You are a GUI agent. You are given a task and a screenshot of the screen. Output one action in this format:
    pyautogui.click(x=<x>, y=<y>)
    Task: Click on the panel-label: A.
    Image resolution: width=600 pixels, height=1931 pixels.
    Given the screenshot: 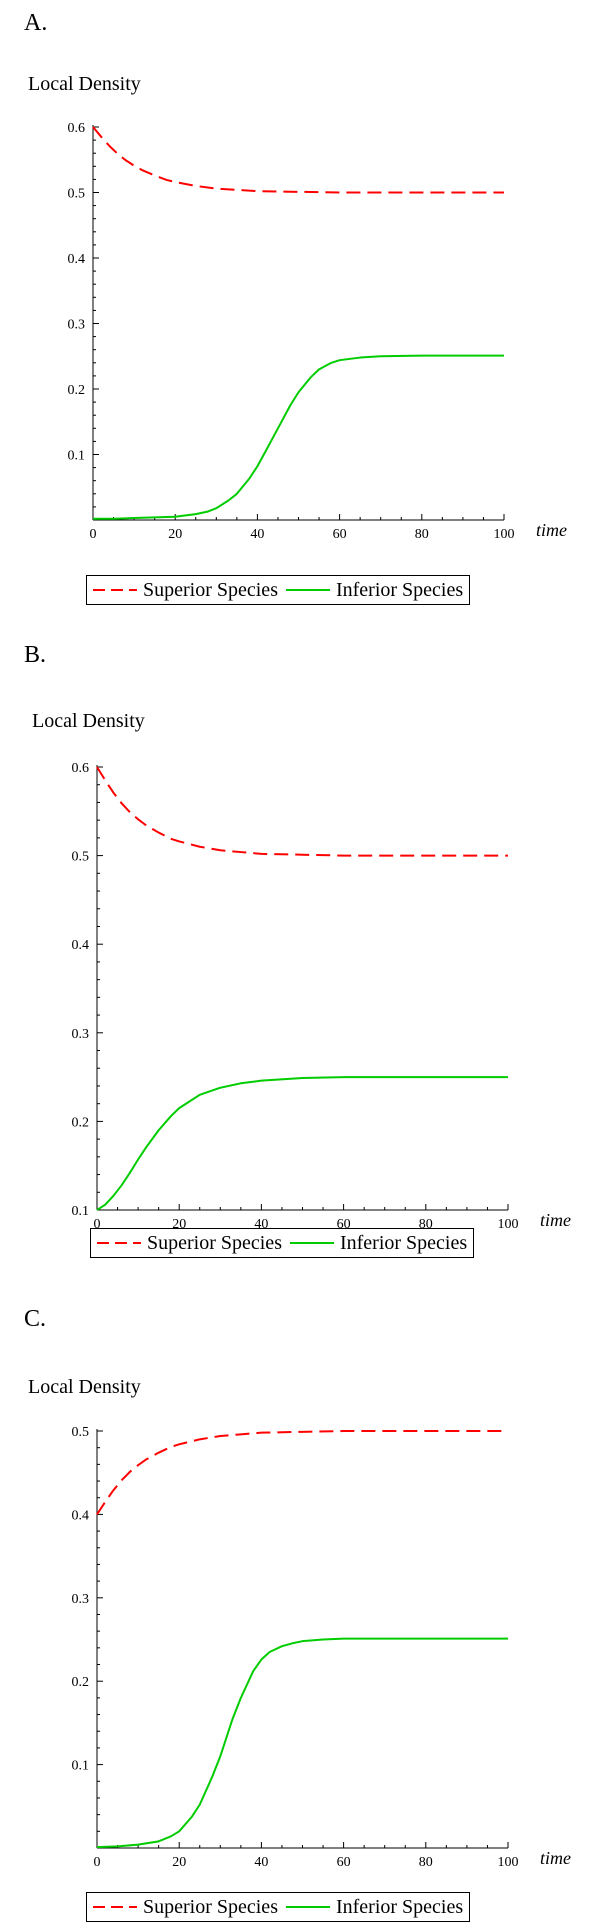 What is the action you would take?
    pyautogui.click(x=36, y=23)
    